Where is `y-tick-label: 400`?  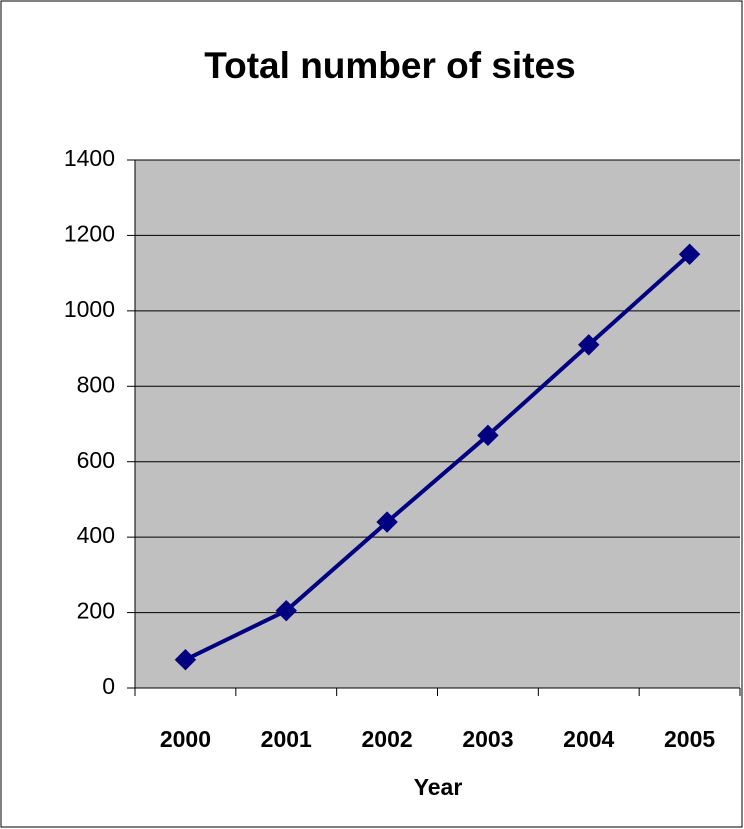
y-tick-label: 400 is located at coordinates (96, 535).